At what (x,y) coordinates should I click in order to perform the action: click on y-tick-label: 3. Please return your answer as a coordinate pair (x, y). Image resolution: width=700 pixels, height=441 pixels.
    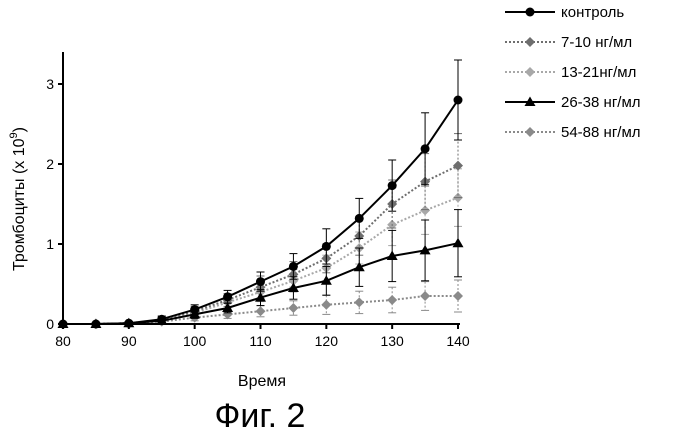
    Looking at the image, I should click on (50, 84).